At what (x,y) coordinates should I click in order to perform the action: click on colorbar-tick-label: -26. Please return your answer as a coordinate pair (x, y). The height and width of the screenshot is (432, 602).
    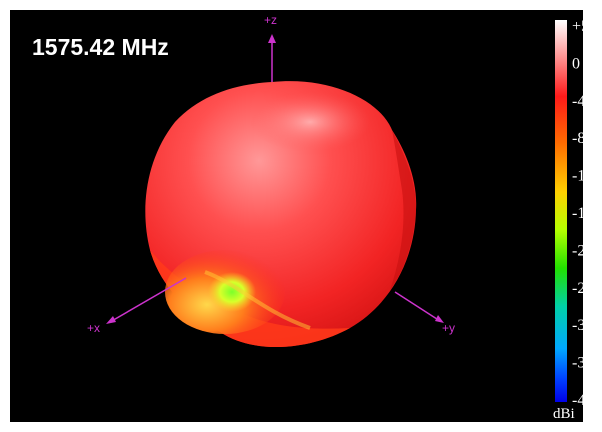
    Looking at the image, I should click on (577, 288).